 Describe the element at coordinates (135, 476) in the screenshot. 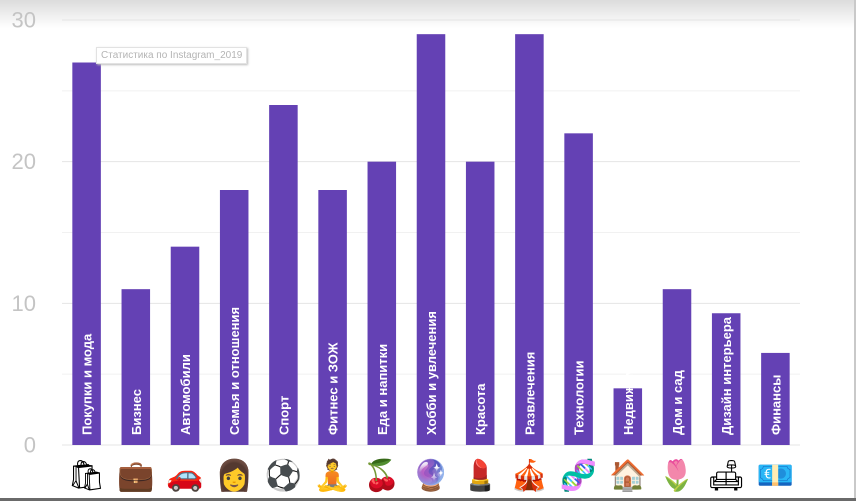

I see `category-icon: 💼` at that location.